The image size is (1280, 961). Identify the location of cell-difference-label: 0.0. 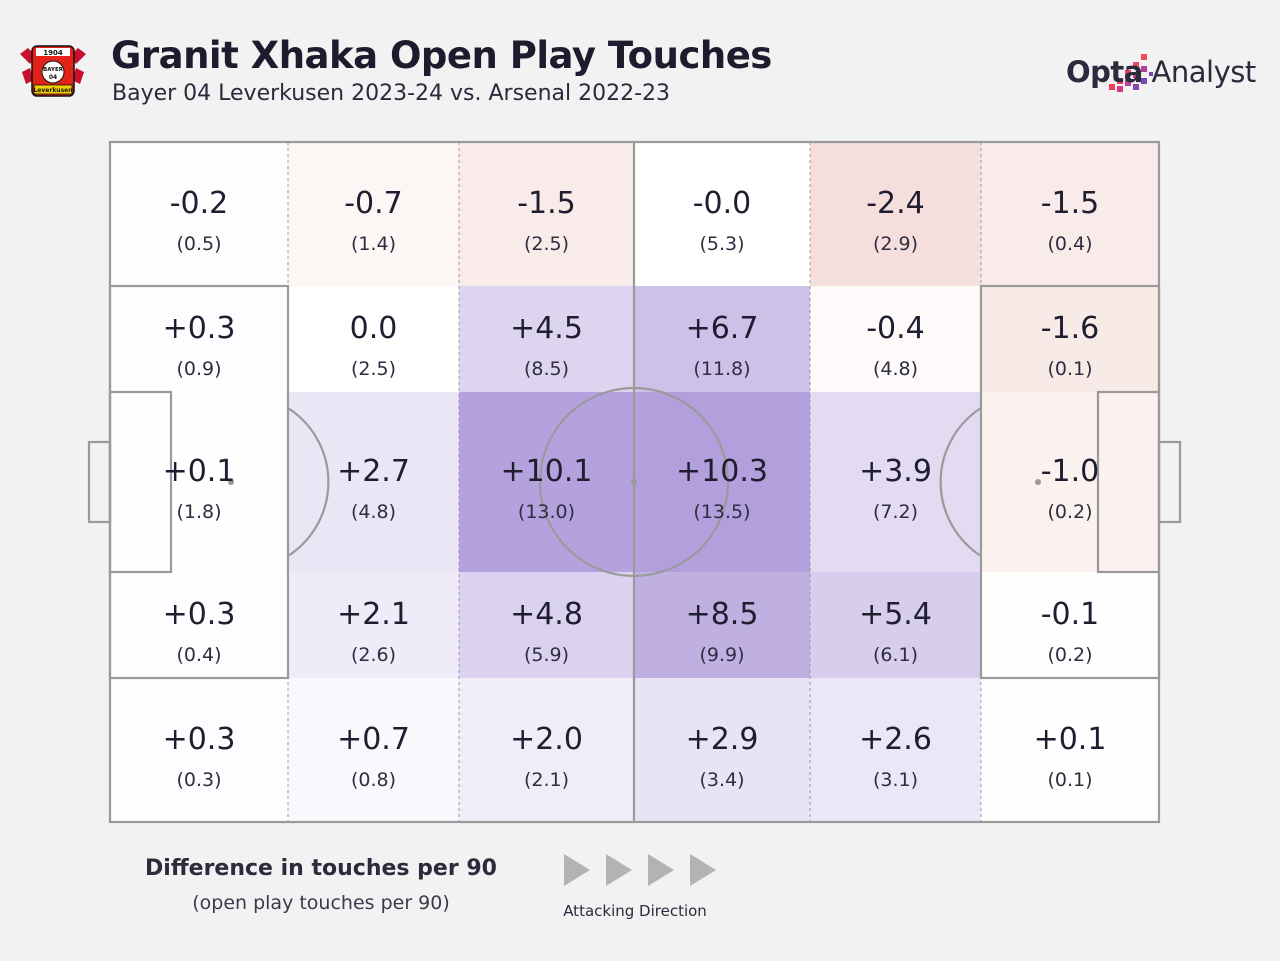
(374, 328).